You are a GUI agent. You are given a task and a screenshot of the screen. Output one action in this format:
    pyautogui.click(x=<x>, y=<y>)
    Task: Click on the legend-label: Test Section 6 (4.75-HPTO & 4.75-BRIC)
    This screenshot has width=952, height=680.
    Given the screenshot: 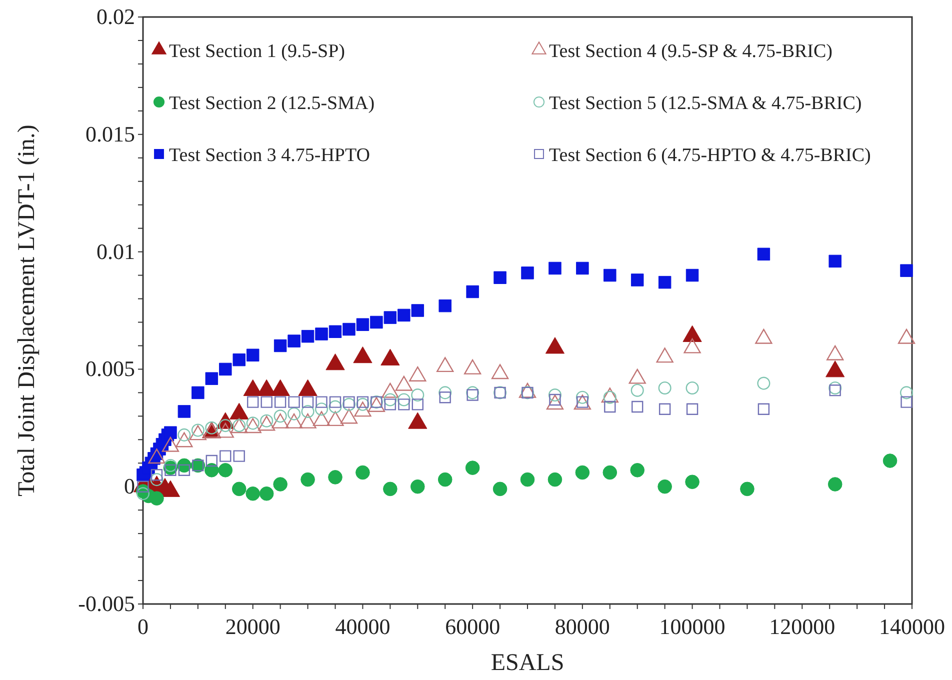 What is the action you would take?
    pyautogui.click(x=710, y=155)
    